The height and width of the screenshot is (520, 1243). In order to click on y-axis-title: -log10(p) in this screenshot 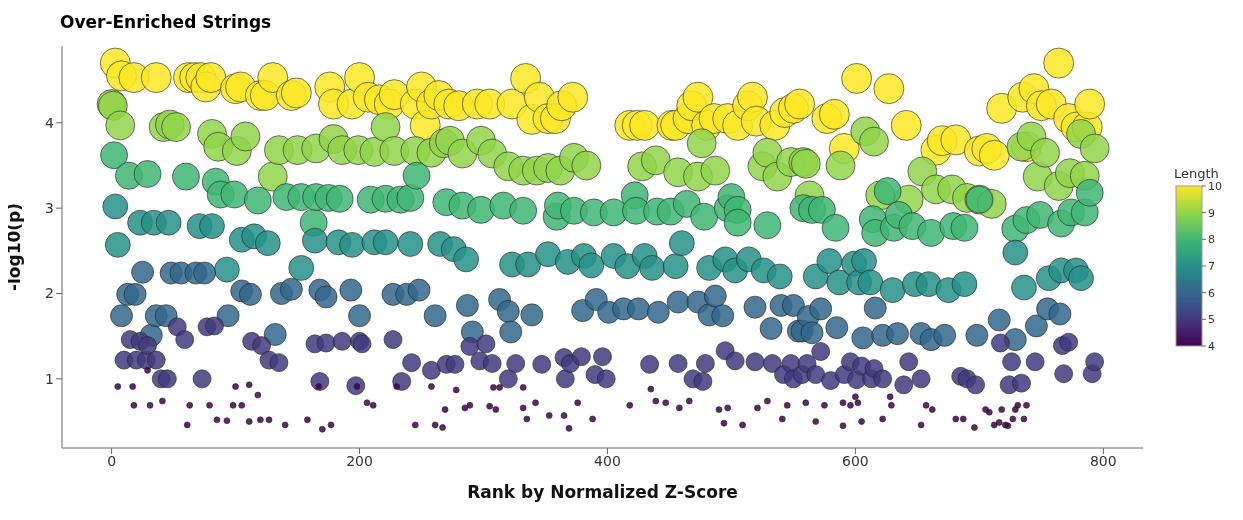, I will do `click(14, 247)`.